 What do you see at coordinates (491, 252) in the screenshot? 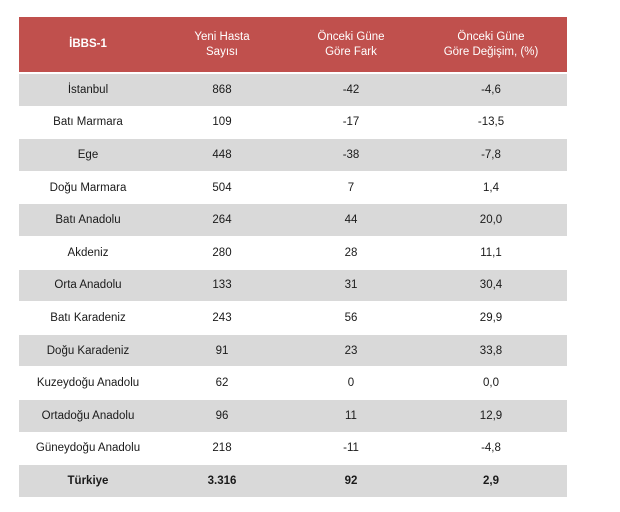
I see `cell-change: 11,1` at bounding box center [491, 252].